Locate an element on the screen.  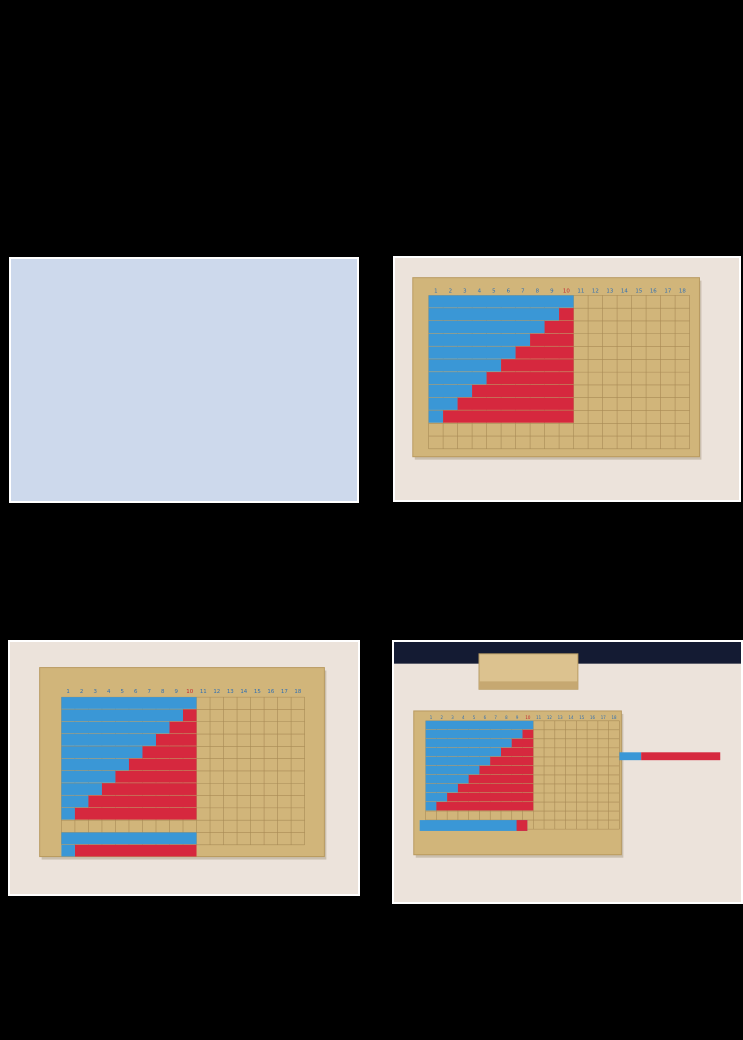
photo-placeholder is located at coordinates (184, 380).